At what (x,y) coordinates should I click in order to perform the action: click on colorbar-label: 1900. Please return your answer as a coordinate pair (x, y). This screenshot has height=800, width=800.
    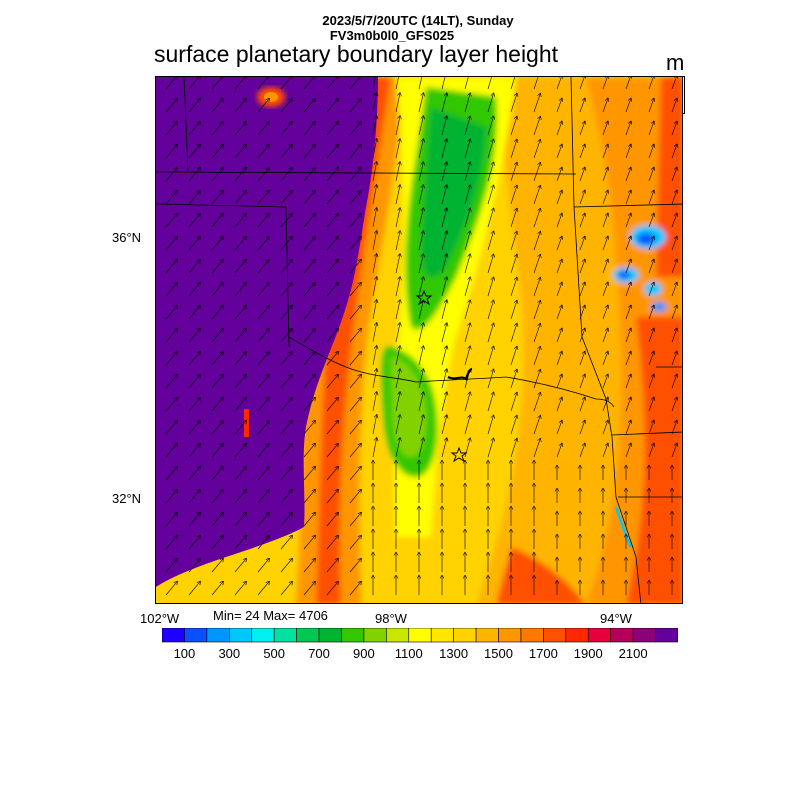
    Looking at the image, I should click on (588, 653).